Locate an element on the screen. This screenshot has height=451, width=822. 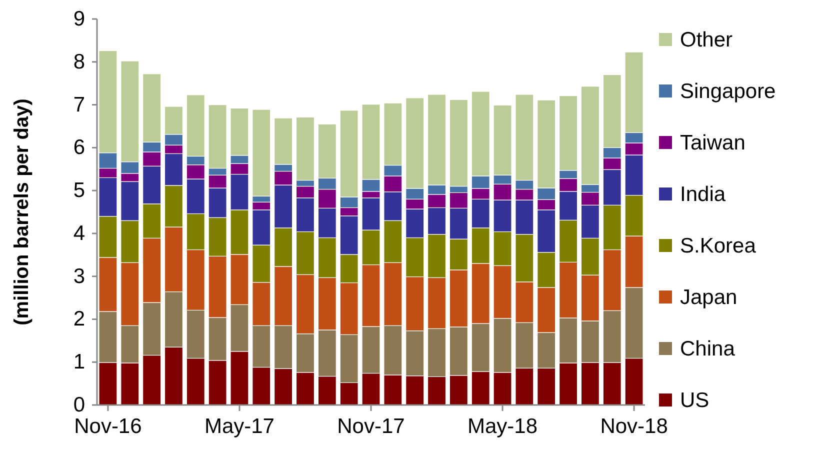
legend-label: Other is located at coordinates (706, 40).